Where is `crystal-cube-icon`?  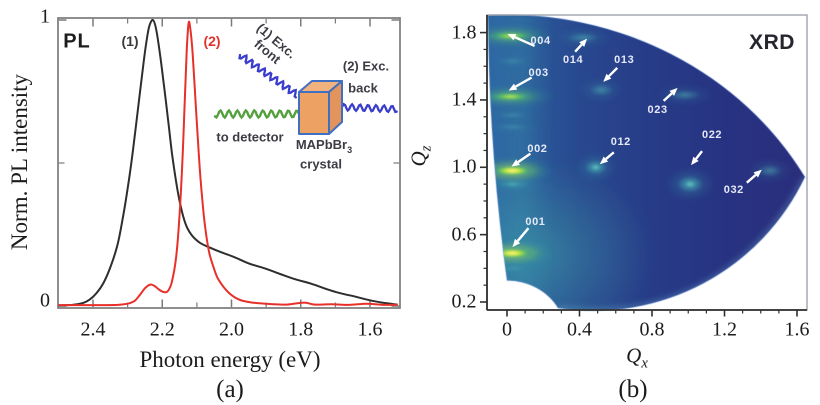 crystal-cube-icon is located at coordinates (320, 107).